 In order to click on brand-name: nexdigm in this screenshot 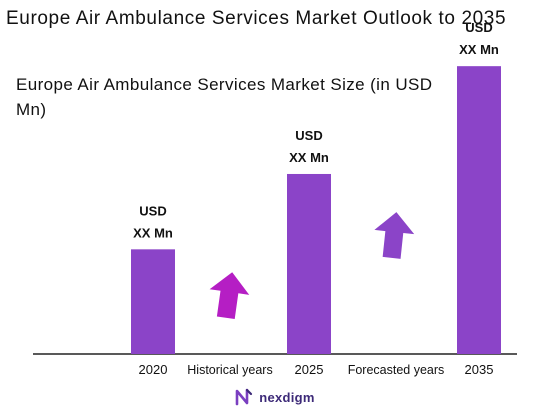, I will do `click(287, 397)`.